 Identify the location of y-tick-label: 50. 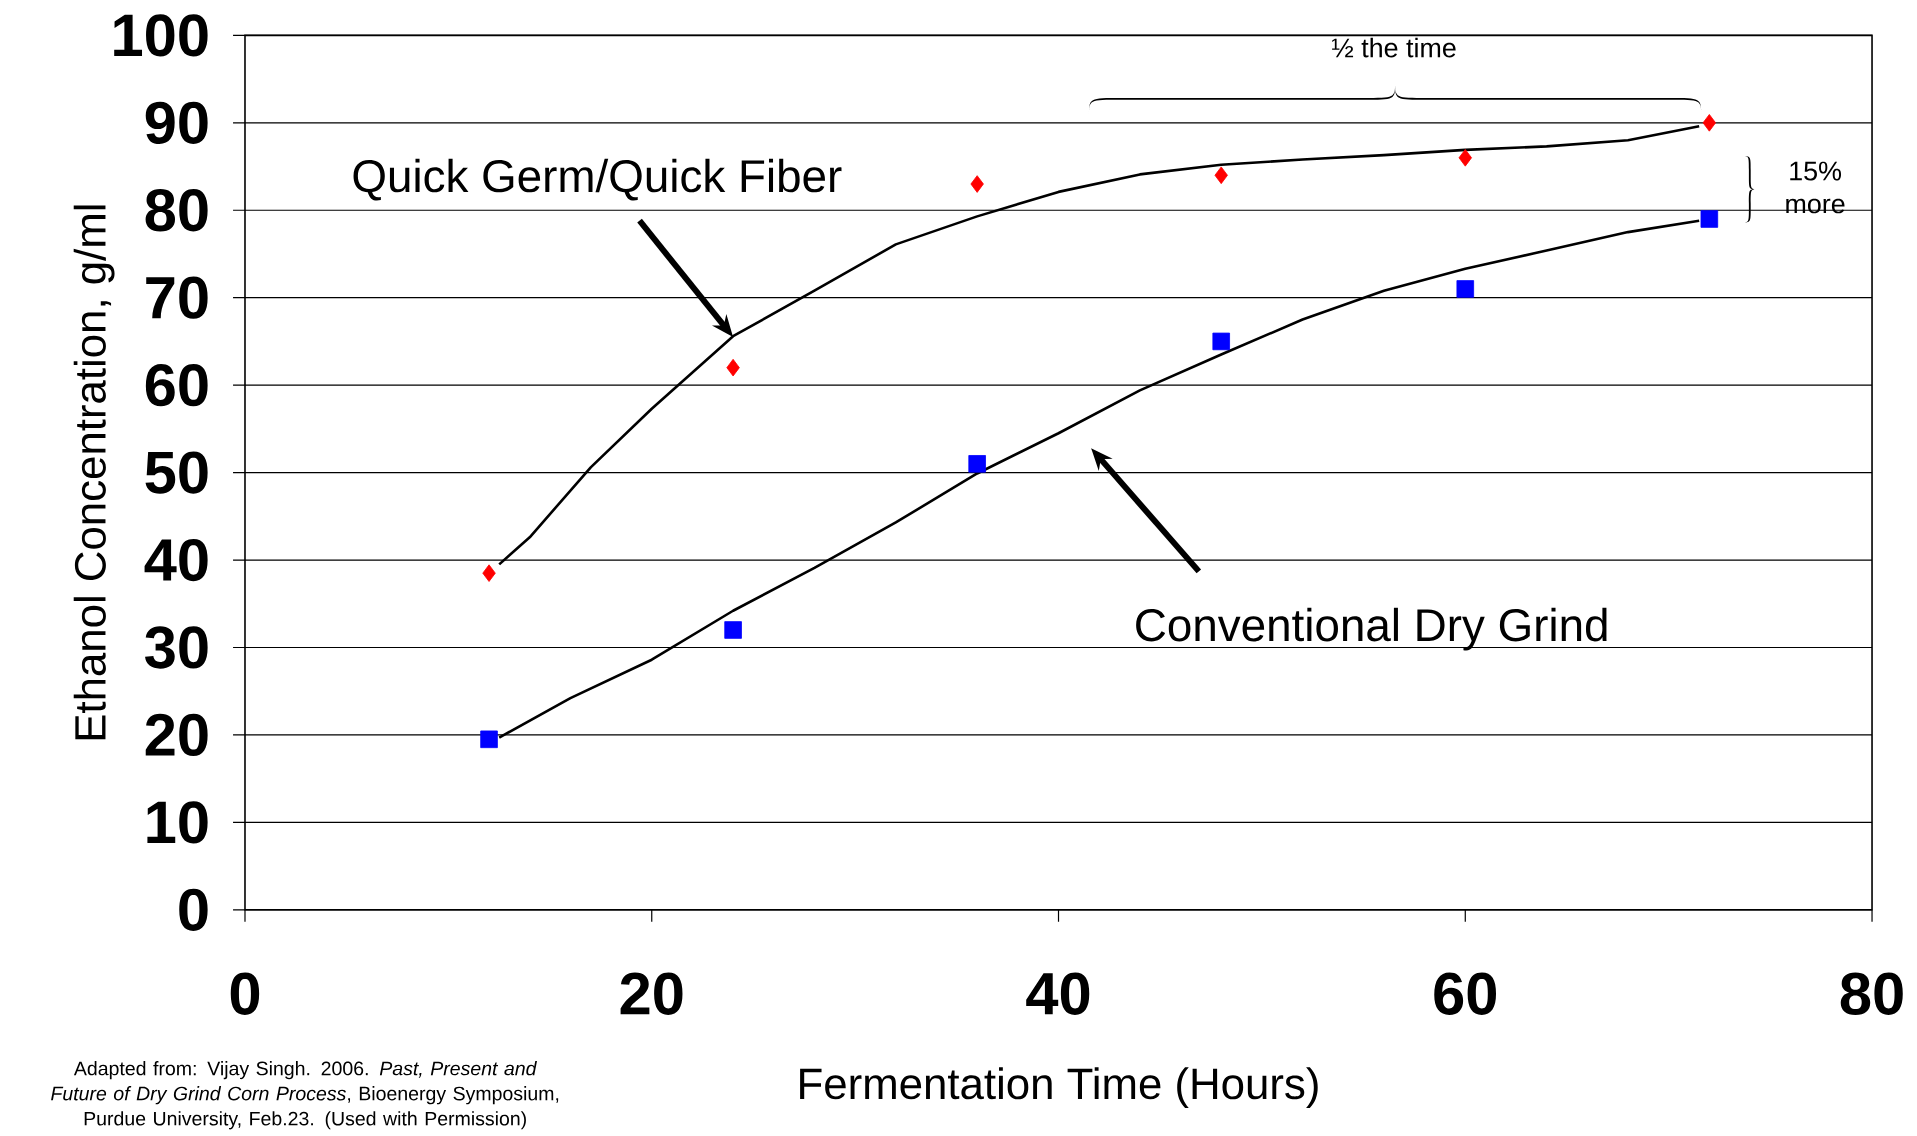
(176, 472).